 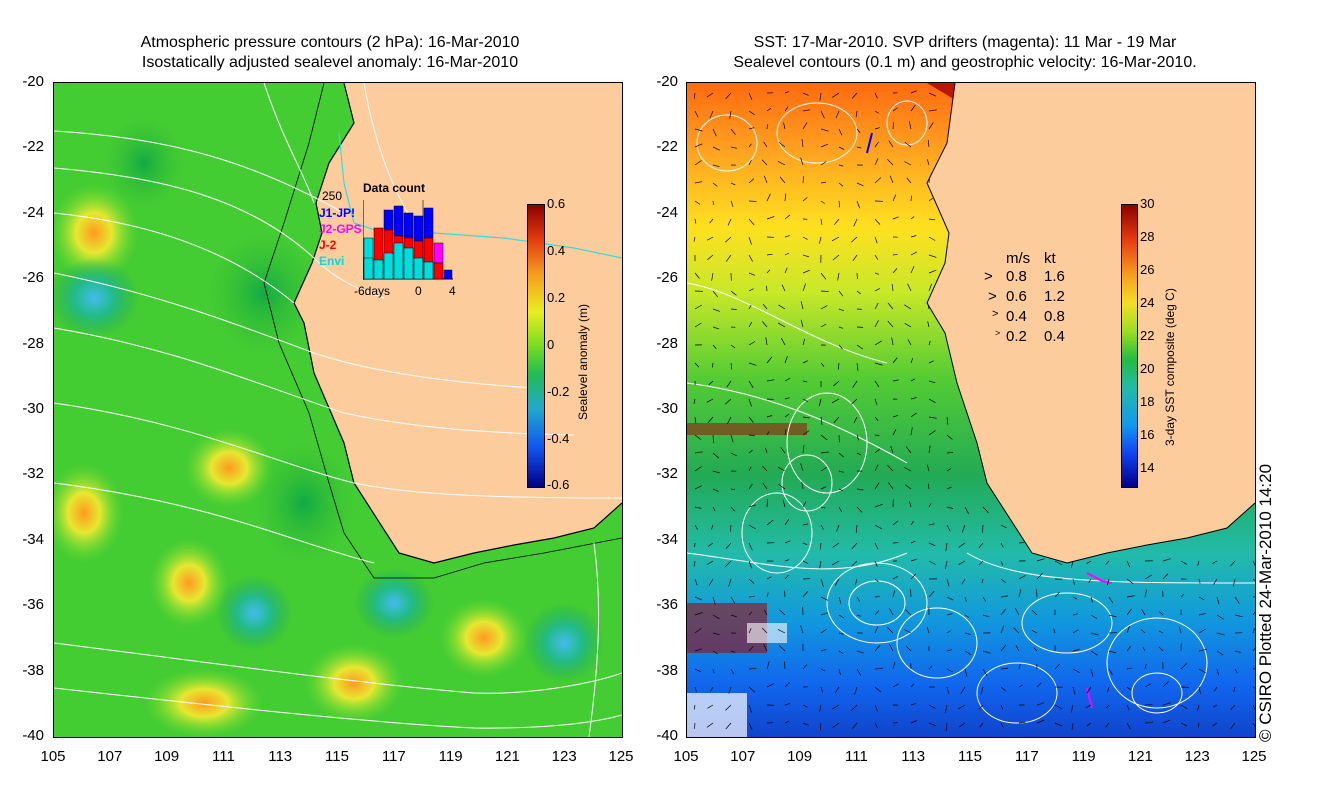 I want to click on x-tick-121: 121, so click(x=507, y=756).